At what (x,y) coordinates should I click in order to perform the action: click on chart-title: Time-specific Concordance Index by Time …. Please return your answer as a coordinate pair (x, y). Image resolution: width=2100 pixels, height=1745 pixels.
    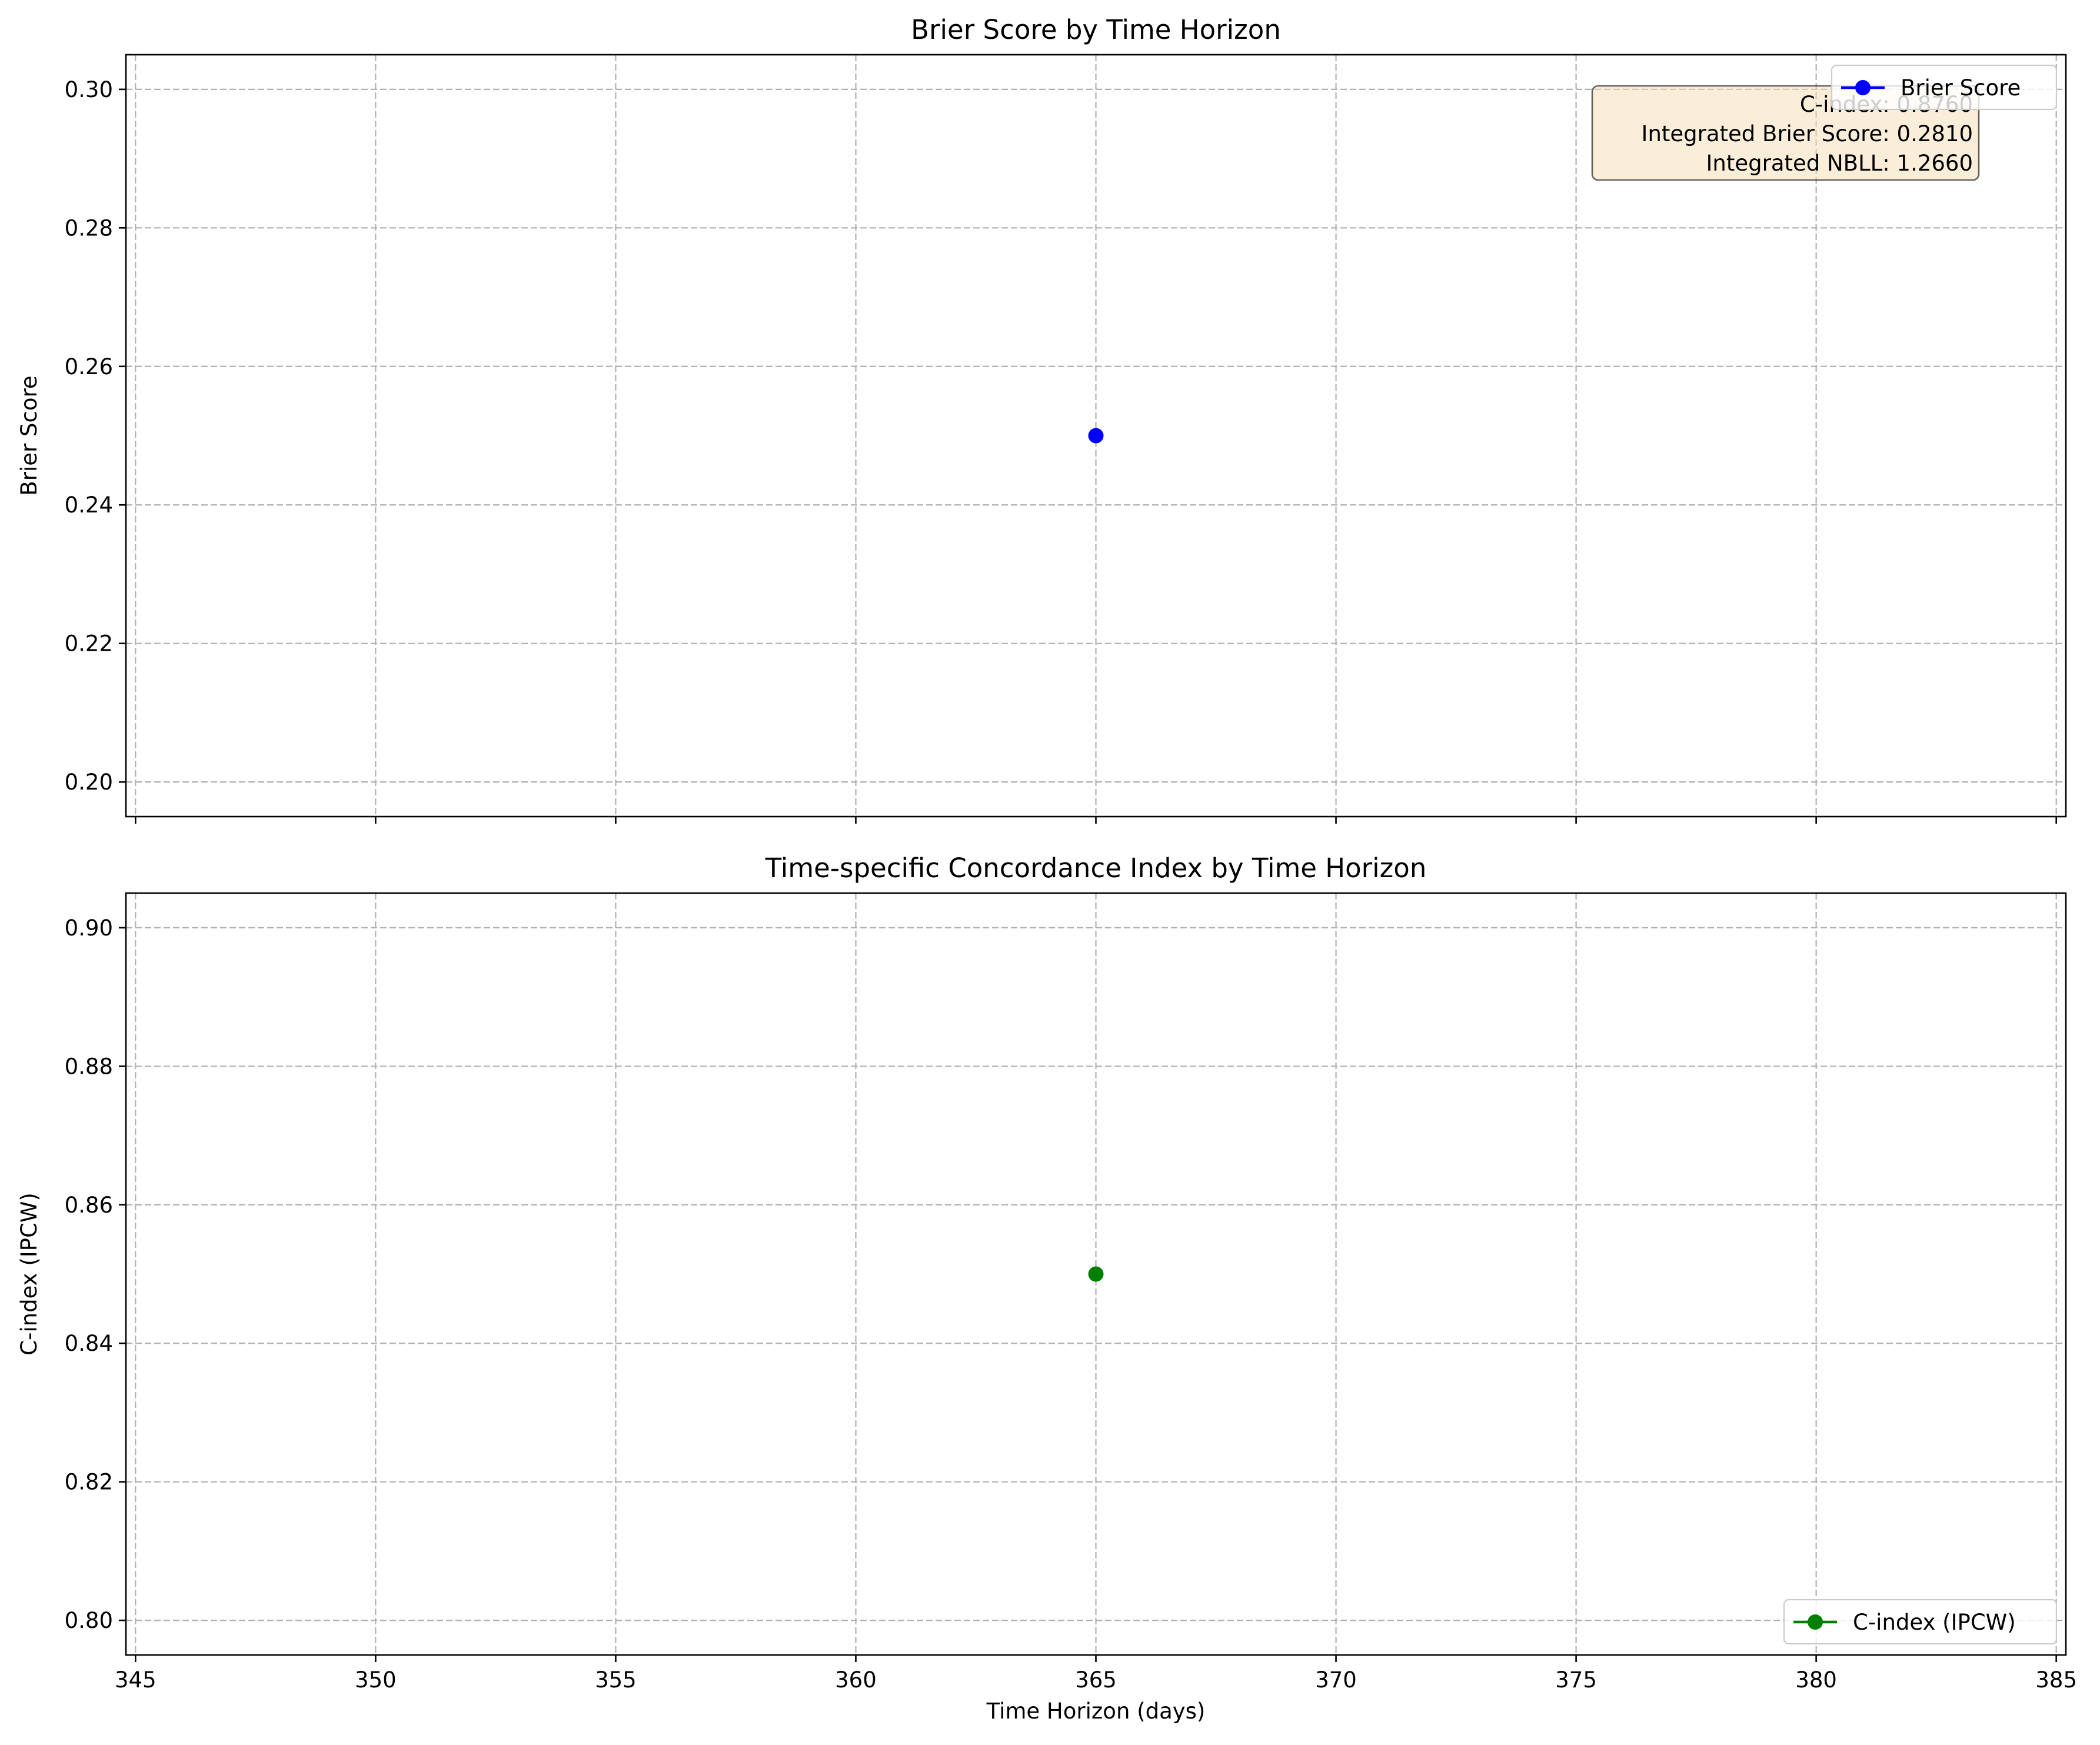
    Looking at the image, I should click on (1096, 868).